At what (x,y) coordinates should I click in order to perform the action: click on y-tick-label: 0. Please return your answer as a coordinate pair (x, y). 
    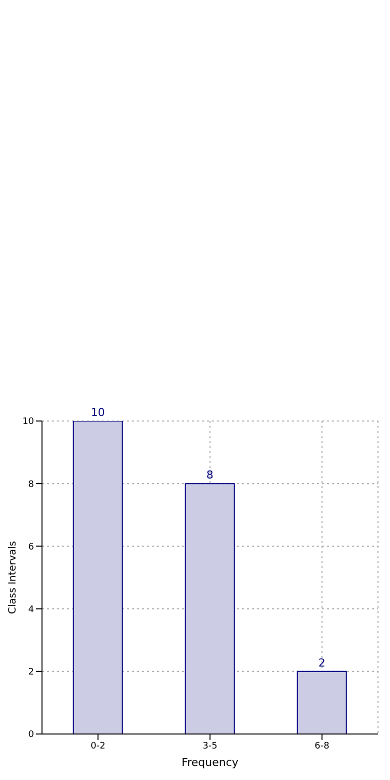
    Looking at the image, I should click on (31, 735).